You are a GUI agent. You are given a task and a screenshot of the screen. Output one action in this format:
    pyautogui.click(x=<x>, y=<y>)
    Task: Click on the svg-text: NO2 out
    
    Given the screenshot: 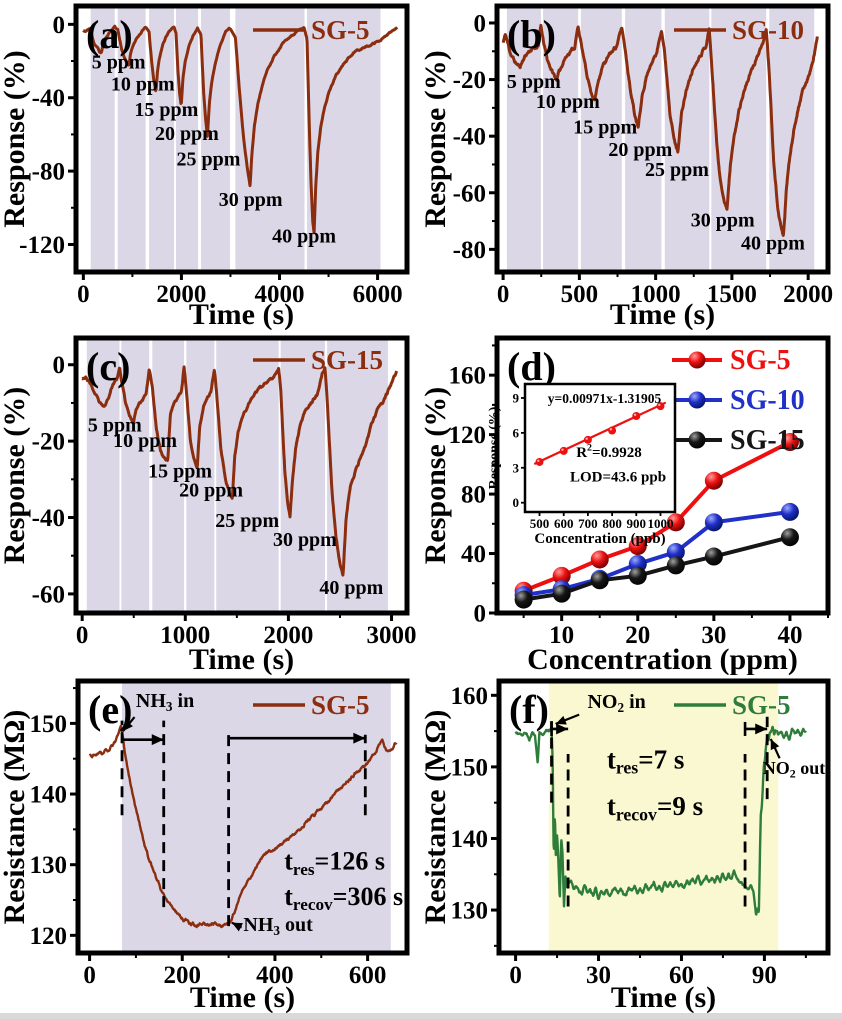 What is the action you would take?
    pyautogui.click(x=794, y=769)
    